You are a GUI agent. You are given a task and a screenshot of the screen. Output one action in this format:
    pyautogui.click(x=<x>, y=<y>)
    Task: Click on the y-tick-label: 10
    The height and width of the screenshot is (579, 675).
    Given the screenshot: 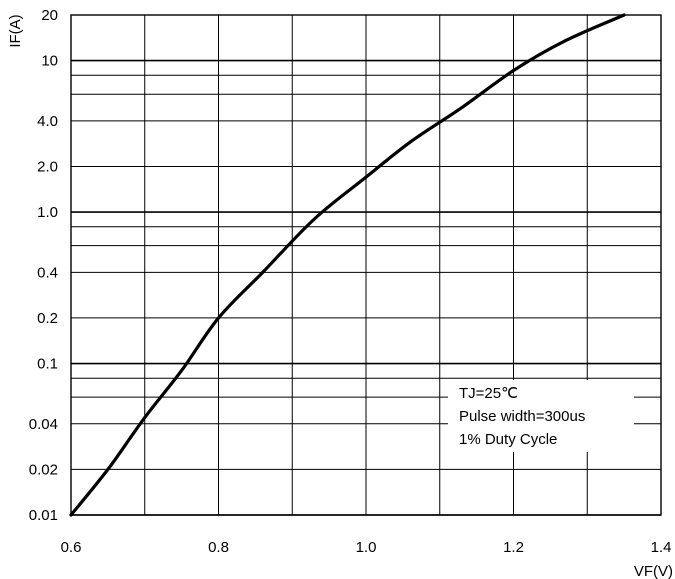 What is the action you would take?
    pyautogui.click(x=49, y=61)
    